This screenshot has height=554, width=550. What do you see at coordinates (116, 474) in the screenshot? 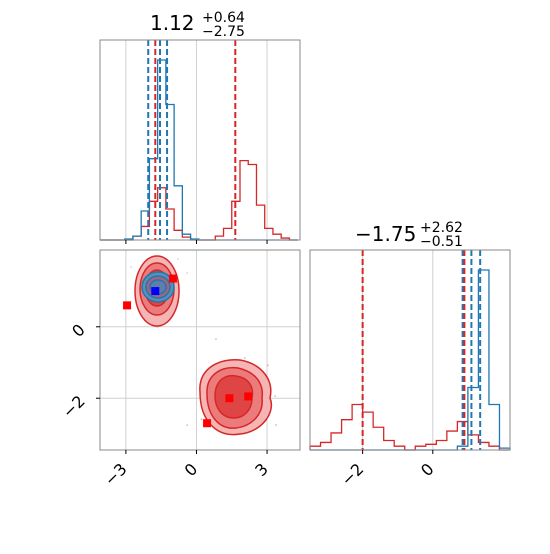
I see `joint-x-tick-label: −3` at bounding box center [116, 474].